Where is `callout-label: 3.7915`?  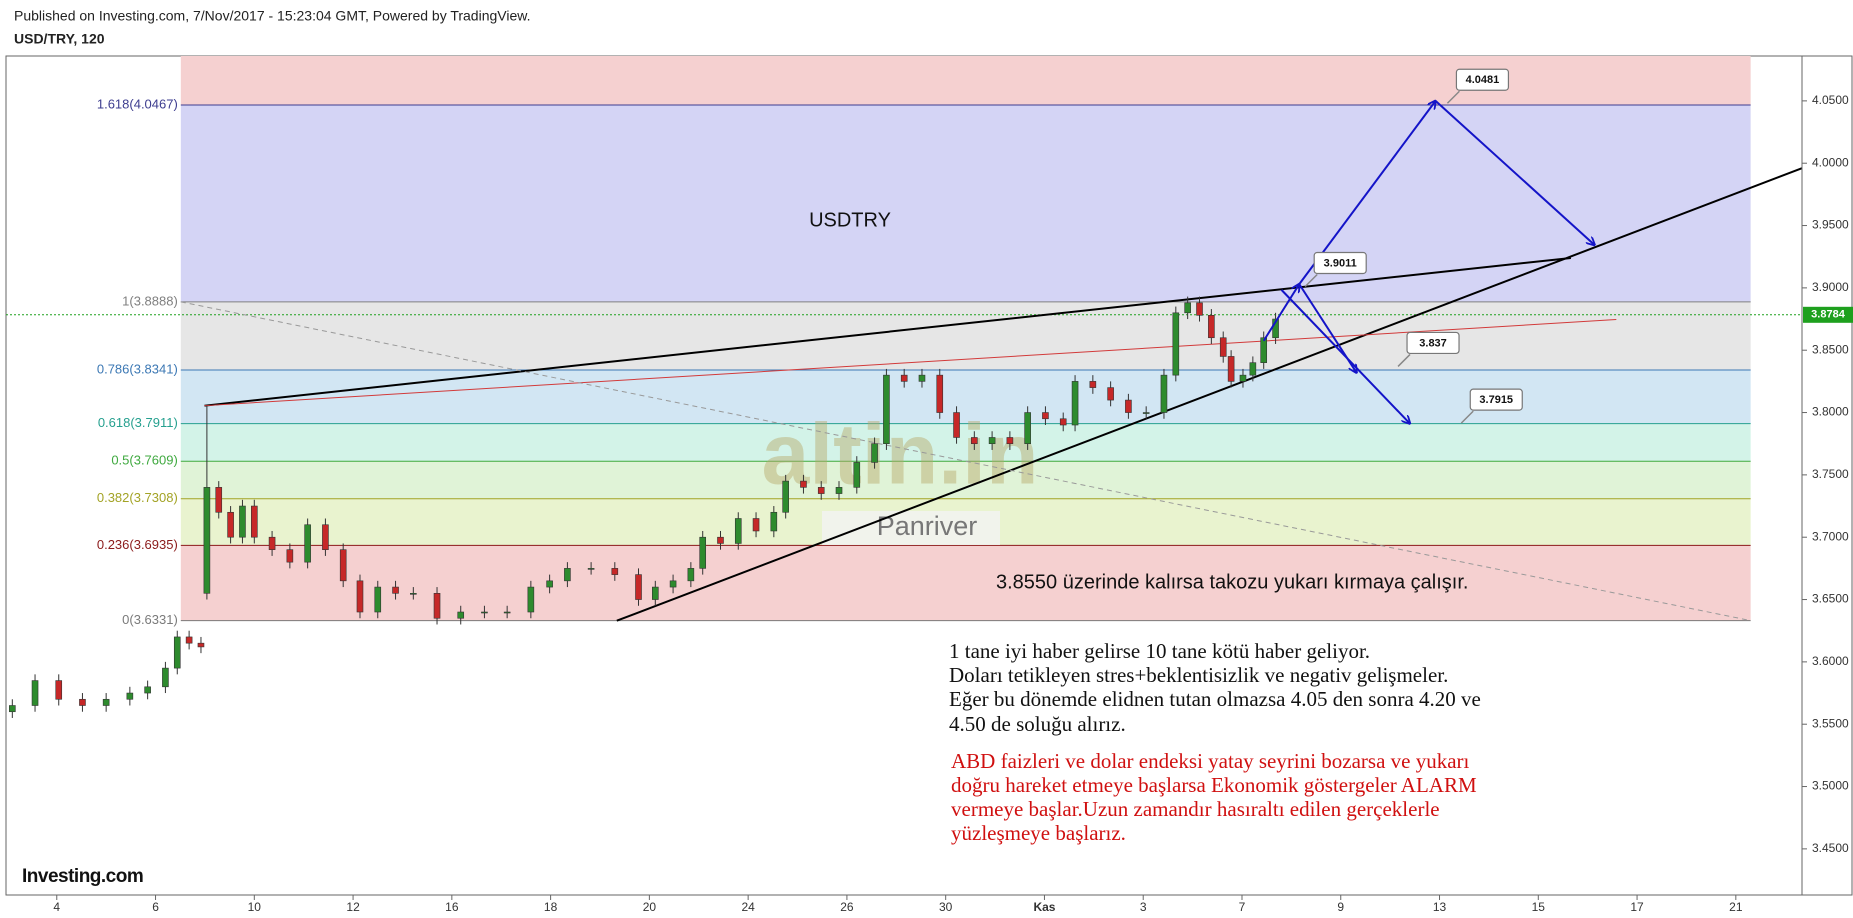 callout-label: 3.7915 is located at coordinates (1496, 400).